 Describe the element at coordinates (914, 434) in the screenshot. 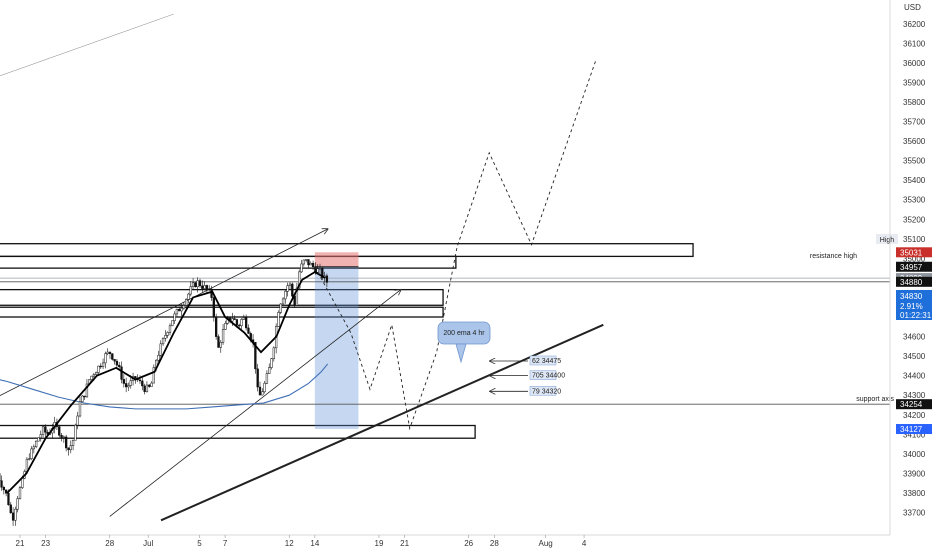

I see `price-tick: 34100` at that location.